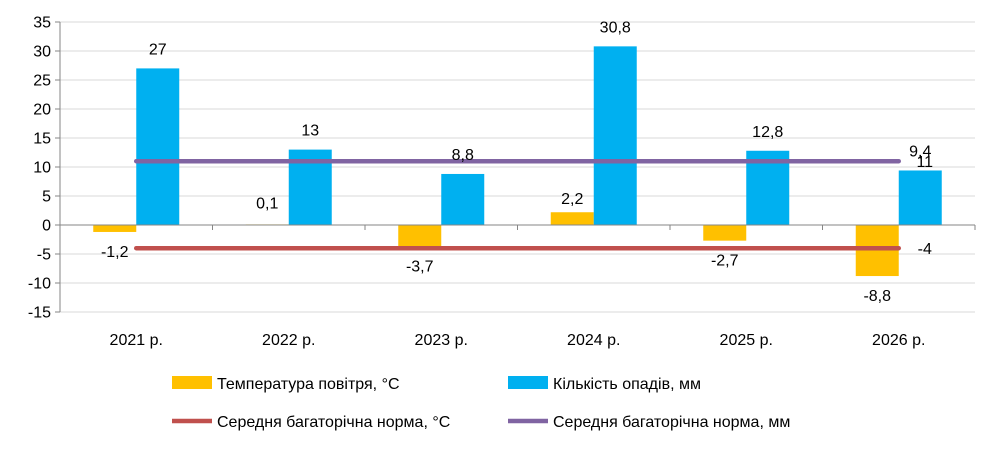  What do you see at coordinates (39, 313) in the screenshot?
I see `y-tick-label: -15` at bounding box center [39, 313].